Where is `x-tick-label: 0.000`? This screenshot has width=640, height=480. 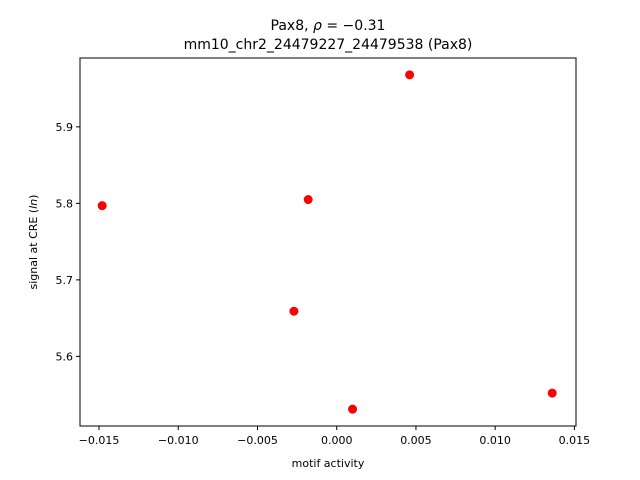 x-tick-label: 0.000 is located at coordinates (337, 440).